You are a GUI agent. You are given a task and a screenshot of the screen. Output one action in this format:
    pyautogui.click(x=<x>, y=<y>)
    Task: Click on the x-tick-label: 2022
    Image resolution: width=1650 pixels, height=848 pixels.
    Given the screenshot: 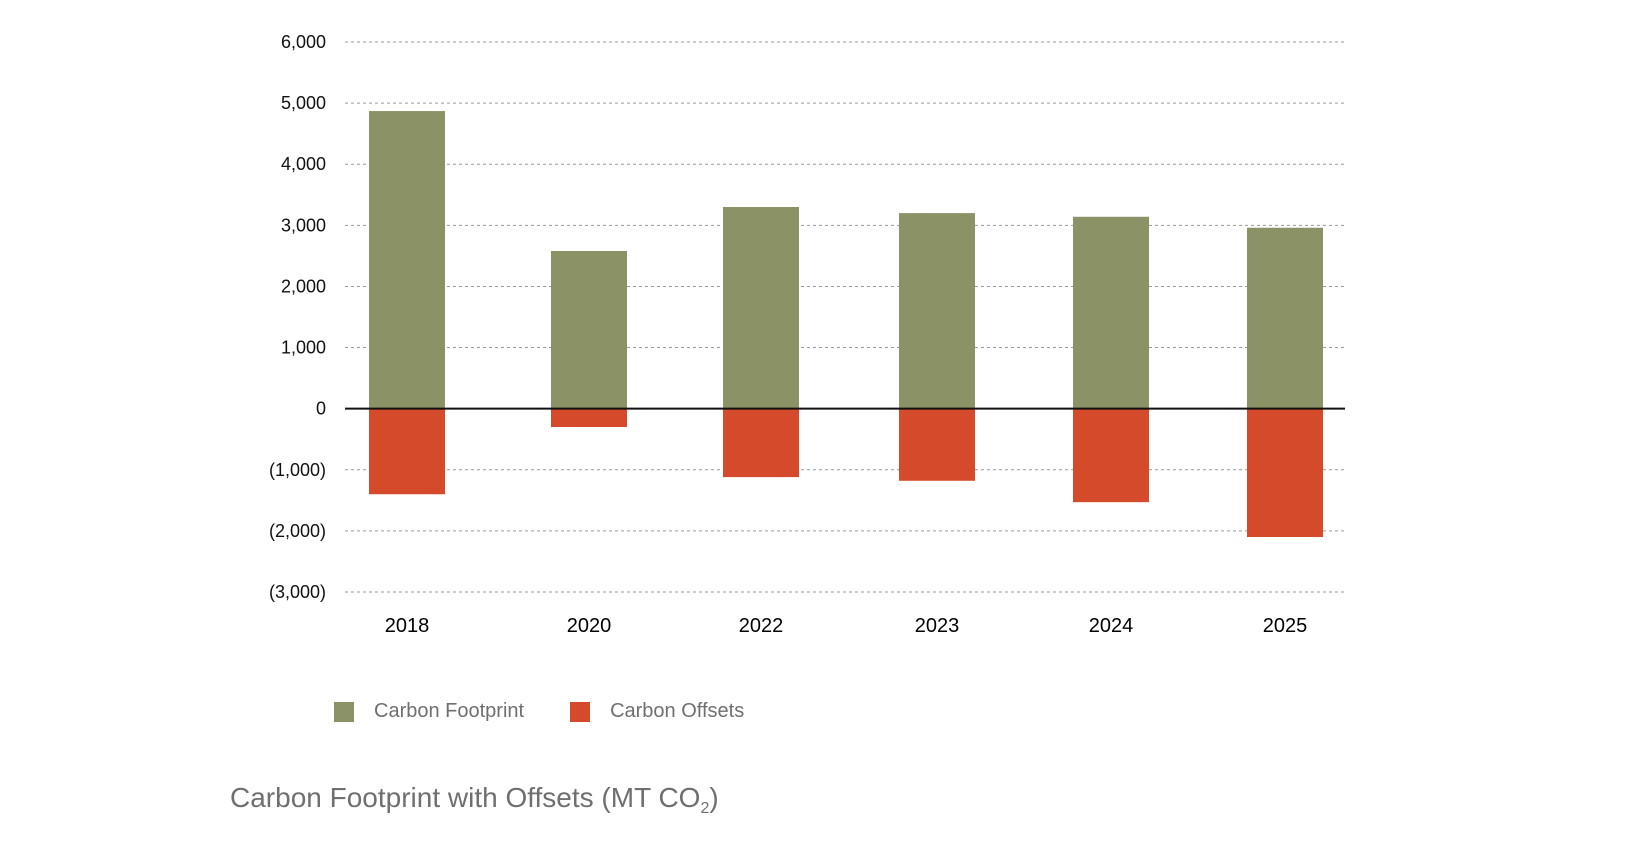 What is the action you would take?
    pyautogui.click(x=761, y=626)
    